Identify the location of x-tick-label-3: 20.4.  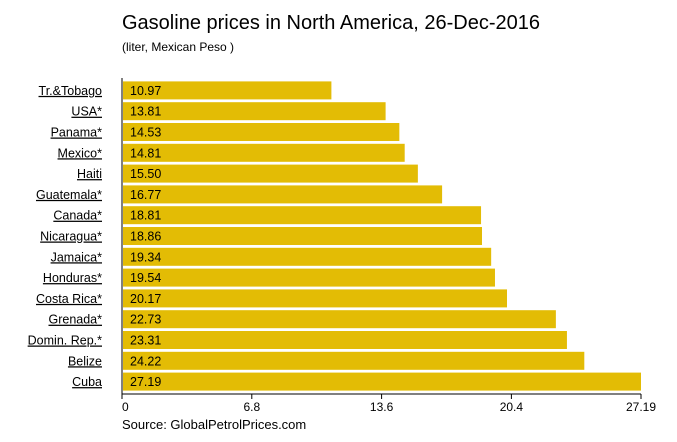
(512, 407).